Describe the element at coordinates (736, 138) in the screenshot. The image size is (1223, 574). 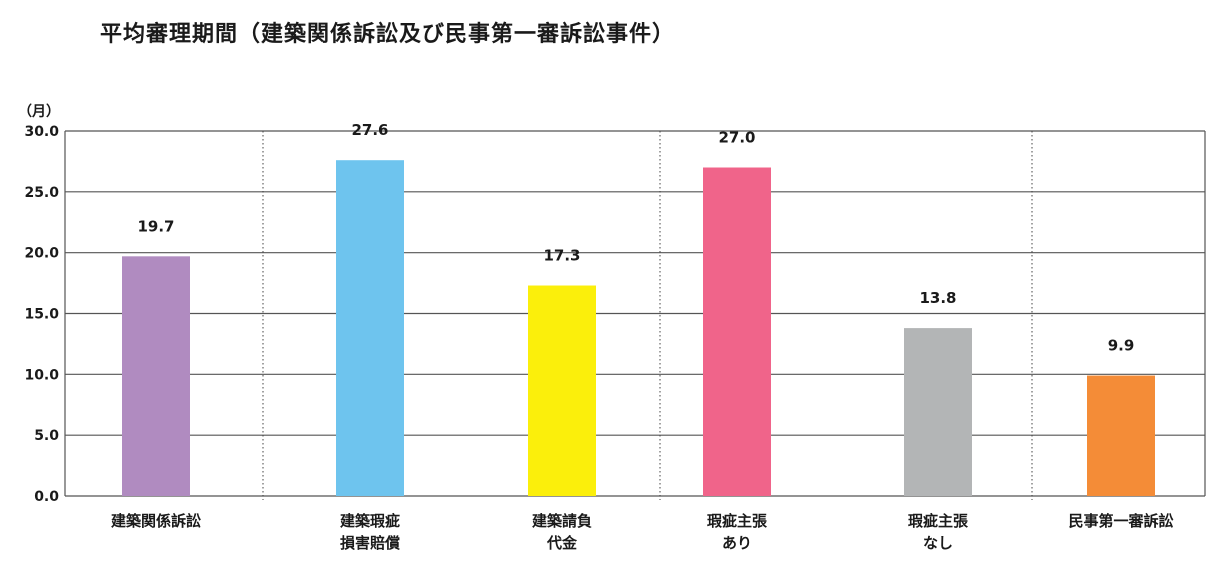
I see `data-label: 27.0` at that location.